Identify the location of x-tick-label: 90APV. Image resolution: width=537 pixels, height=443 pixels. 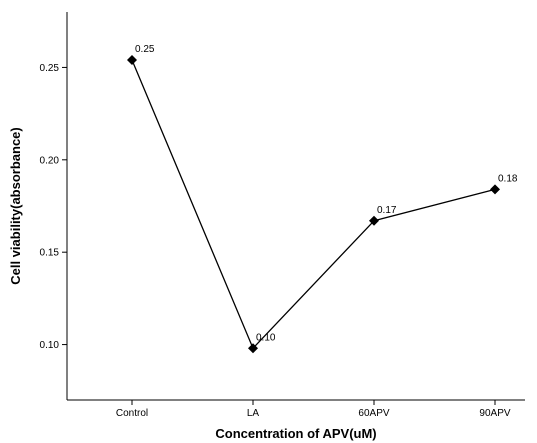
(494, 413).